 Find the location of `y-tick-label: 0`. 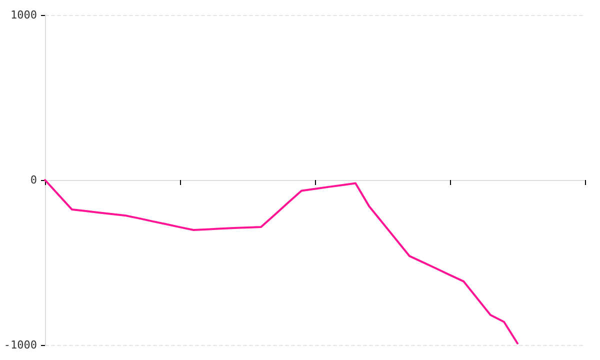

y-tick-label: 0 is located at coordinates (33, 180).